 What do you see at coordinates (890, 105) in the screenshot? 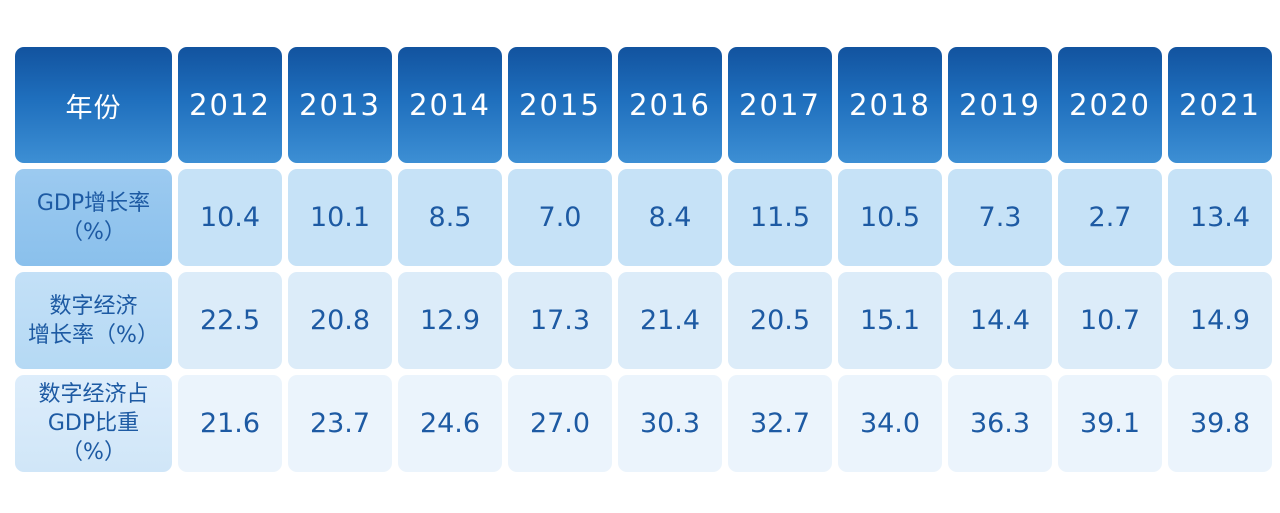
I see `header-year-2018: 2018` at bounding box center [890, 105].